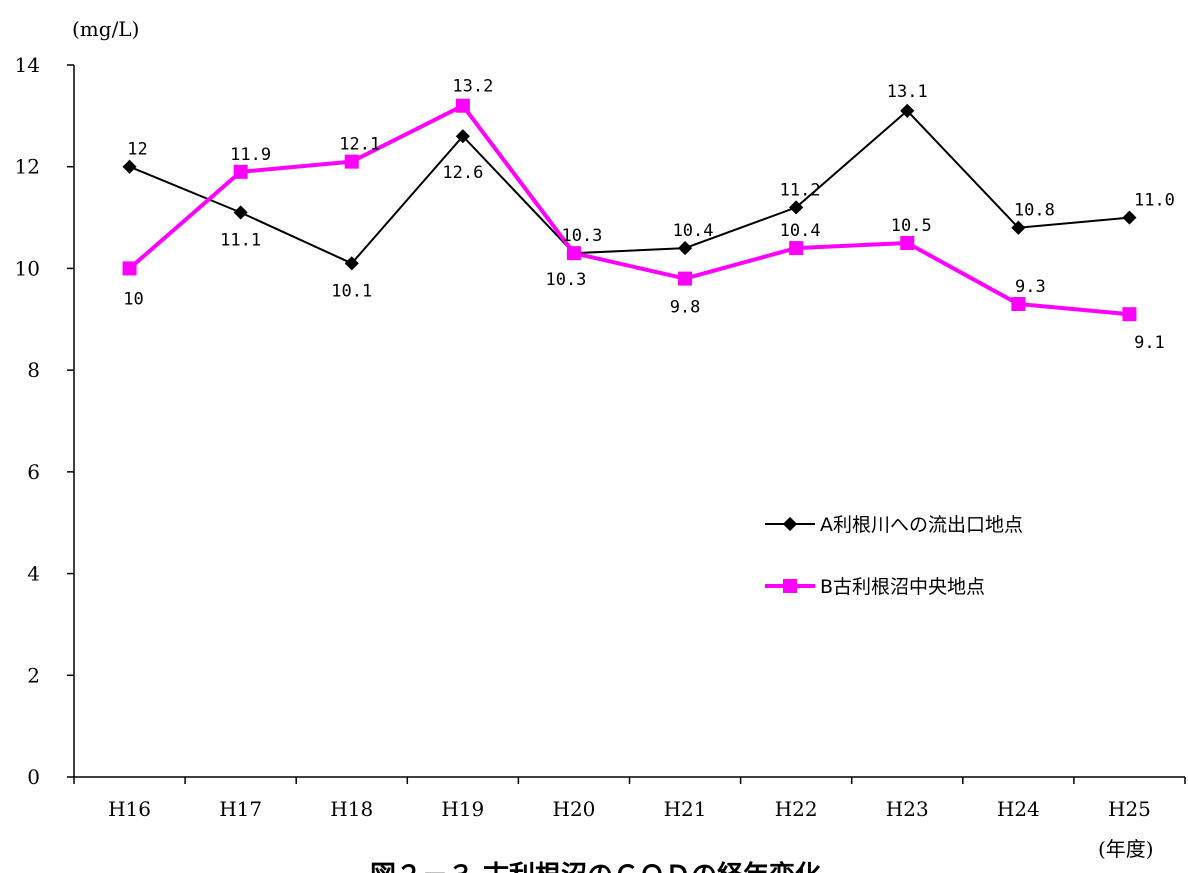  I want to click on series-b-data-label: 9.3, so click(1030, 287).